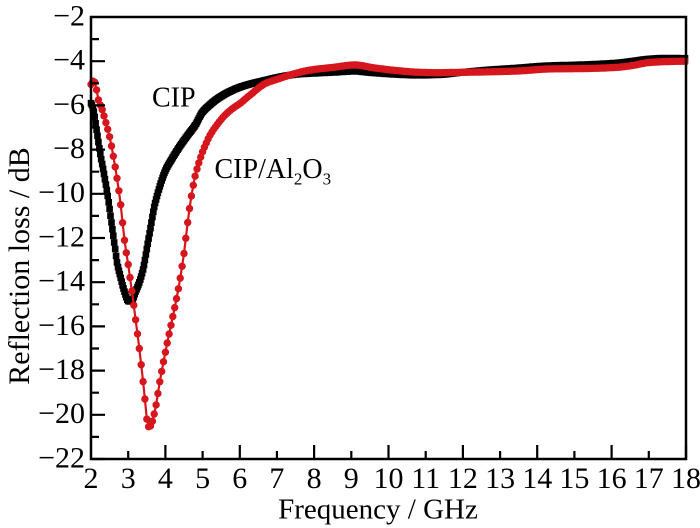 Image resolution: width=700 pixels, height=528 pixels. What do you see at coordinates (61, 457) in the screenshot?
I see `svg-text: −22` at bounding box center [61, 457].